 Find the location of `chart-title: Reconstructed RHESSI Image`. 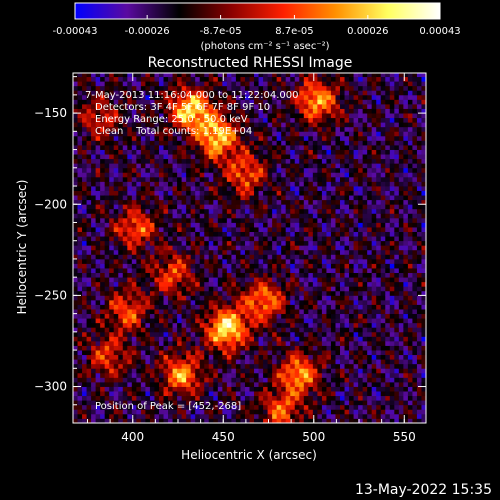

chart-title: Reconstructed RHESSI Image is located at coordinates (250, 63).